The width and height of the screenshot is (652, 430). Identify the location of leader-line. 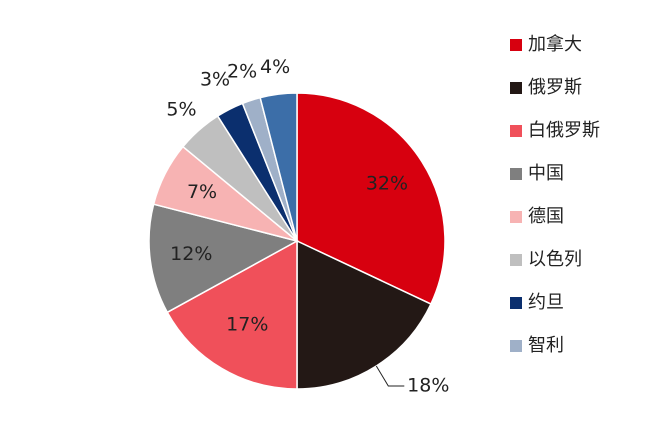
(390, 376).